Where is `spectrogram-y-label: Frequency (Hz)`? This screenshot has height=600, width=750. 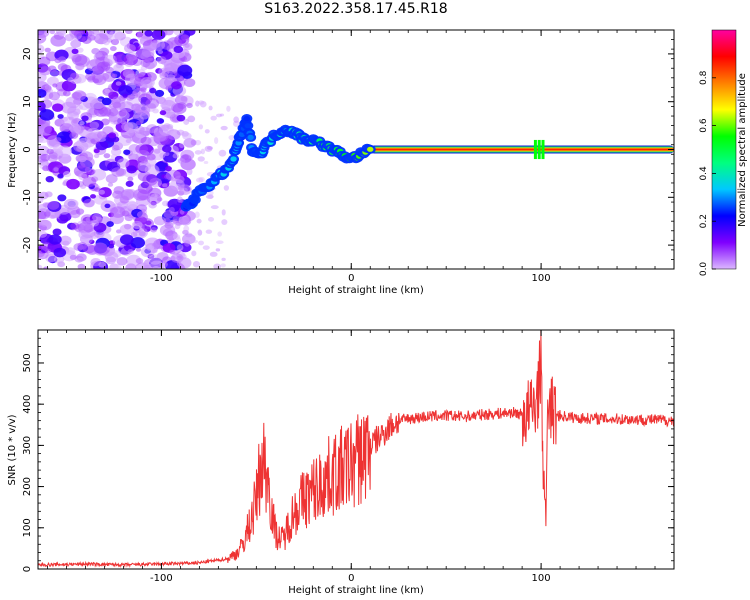
spectrogram-y-label: Frequency (Hz) is located at coordinates (12, 150).